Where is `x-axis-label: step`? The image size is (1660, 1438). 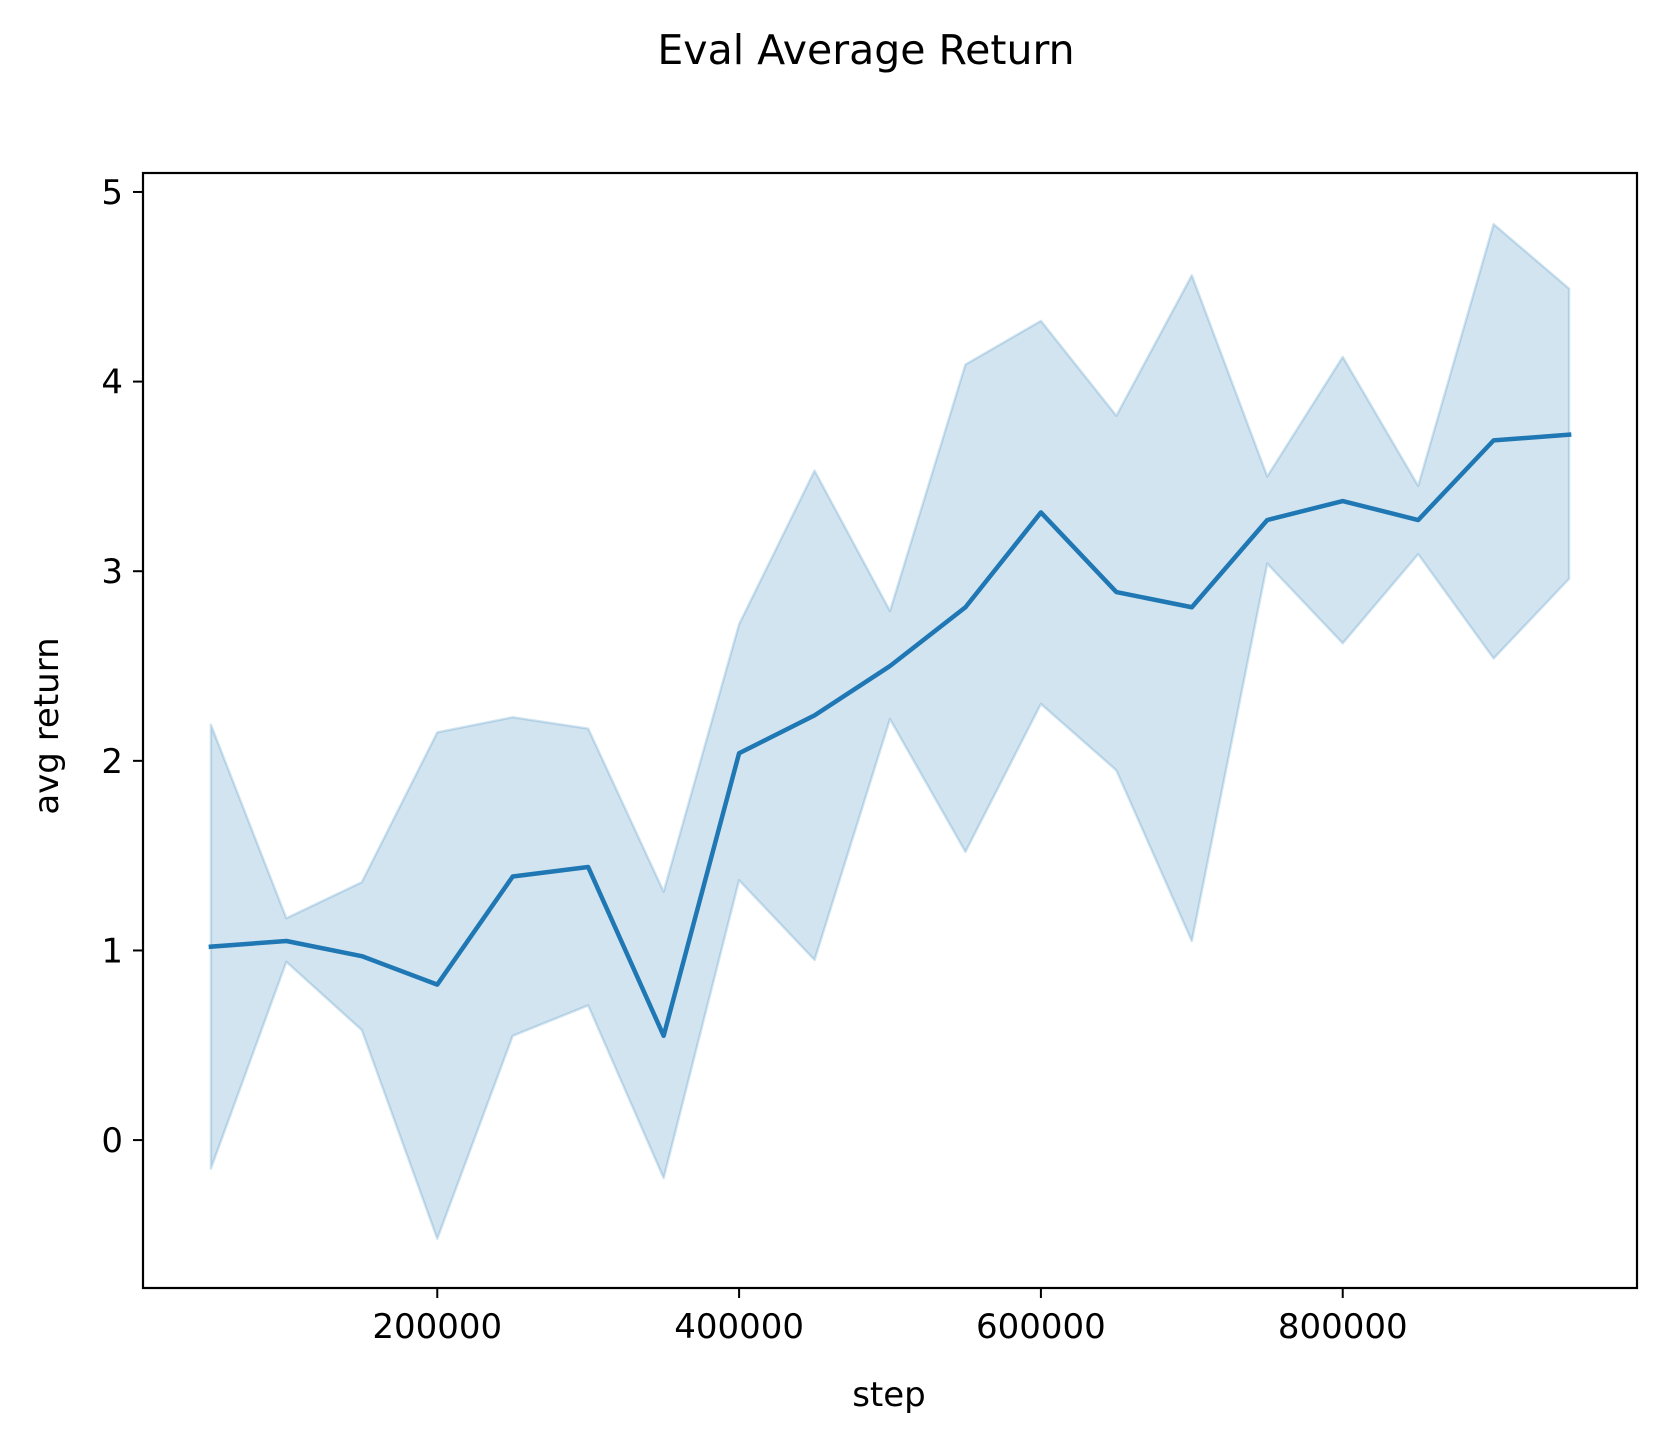 x-axis-label: step is located at coordinates (889, 1395).